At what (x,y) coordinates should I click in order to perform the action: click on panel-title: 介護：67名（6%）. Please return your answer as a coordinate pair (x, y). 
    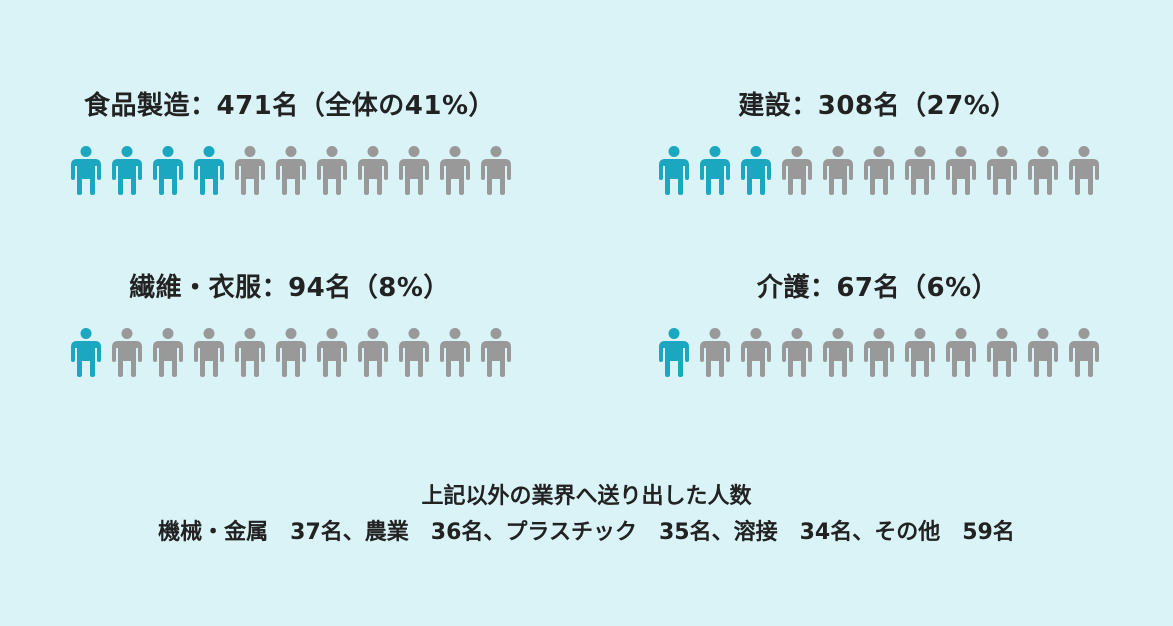
    Looking at the image, I should click on (877, 288).